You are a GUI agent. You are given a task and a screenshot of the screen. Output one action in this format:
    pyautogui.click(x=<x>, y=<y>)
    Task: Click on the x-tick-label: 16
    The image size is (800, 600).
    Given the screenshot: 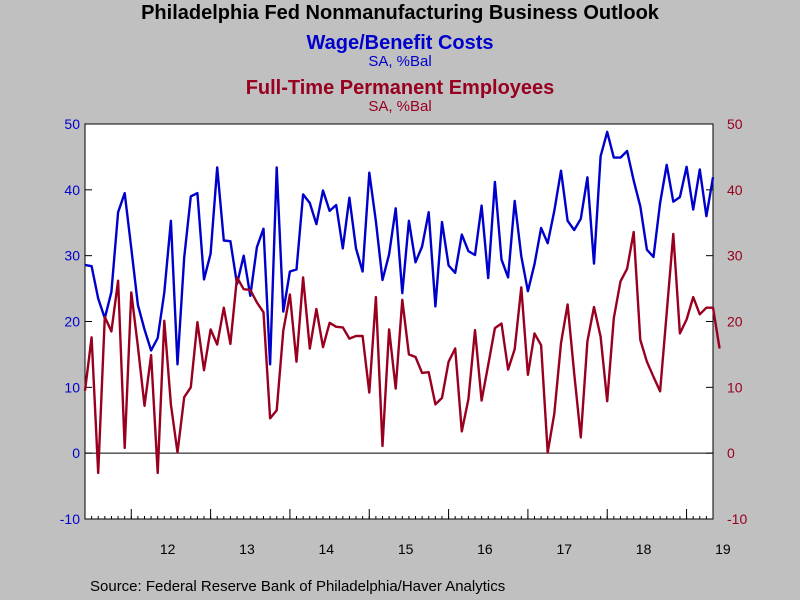 What is the action you would take?
    pyautogui.click(x=485, y=549)
    